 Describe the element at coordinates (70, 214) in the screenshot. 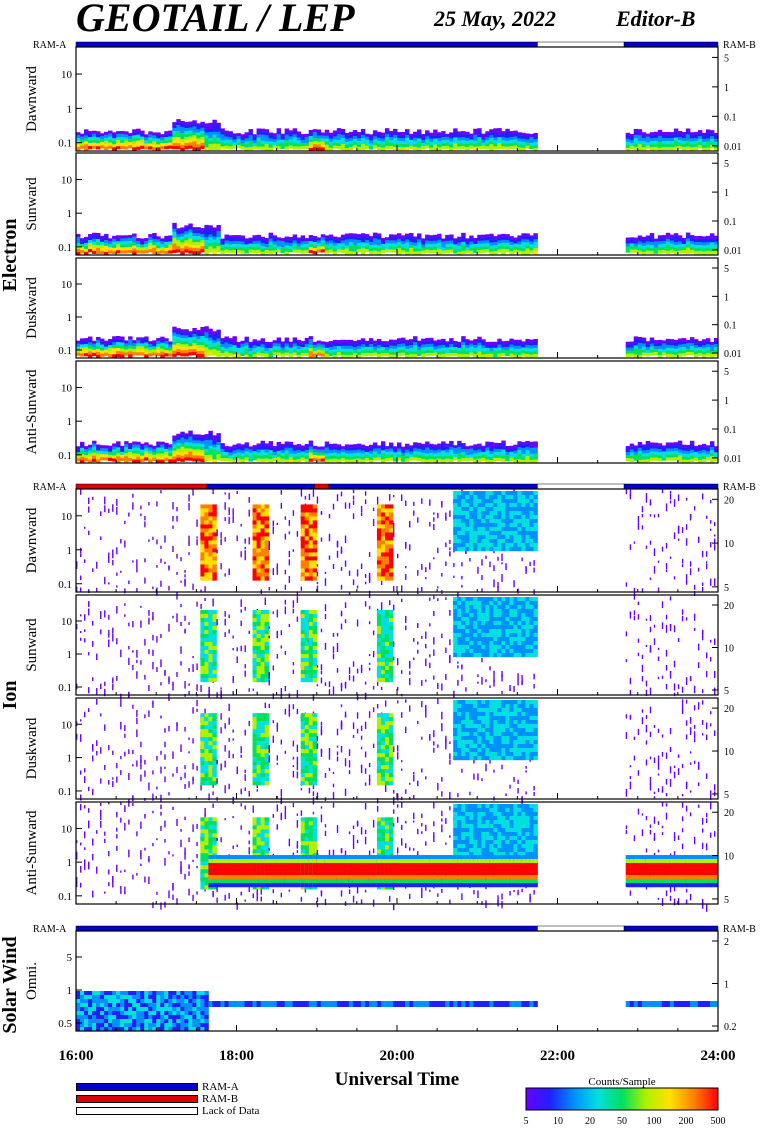

I see `y-tick-label: 1` at that location.